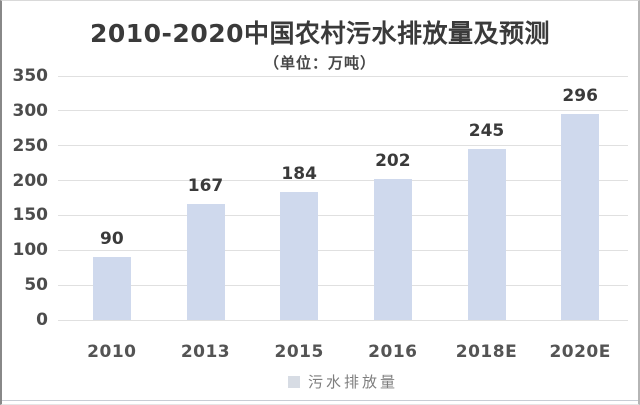 The width and height of the screenshot is (640, 405). I want to click on y-axis-tick-label: 200, so click(30, 180).